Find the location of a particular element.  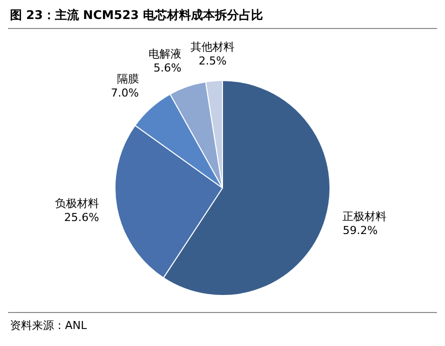

slice-label: 负极材料 is located at coordinates (77, 203).